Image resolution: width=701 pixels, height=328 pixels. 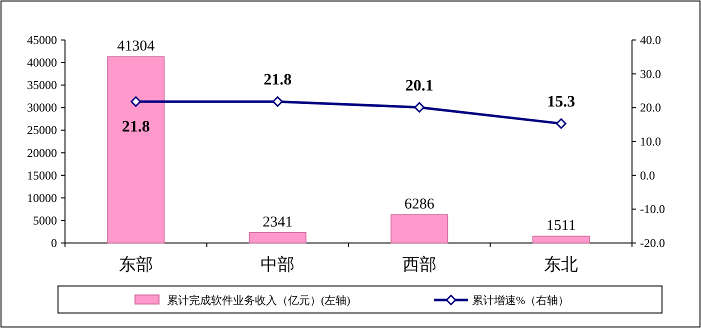 I want to click on x-tick-label: 中部, so click(x=277, y=264).